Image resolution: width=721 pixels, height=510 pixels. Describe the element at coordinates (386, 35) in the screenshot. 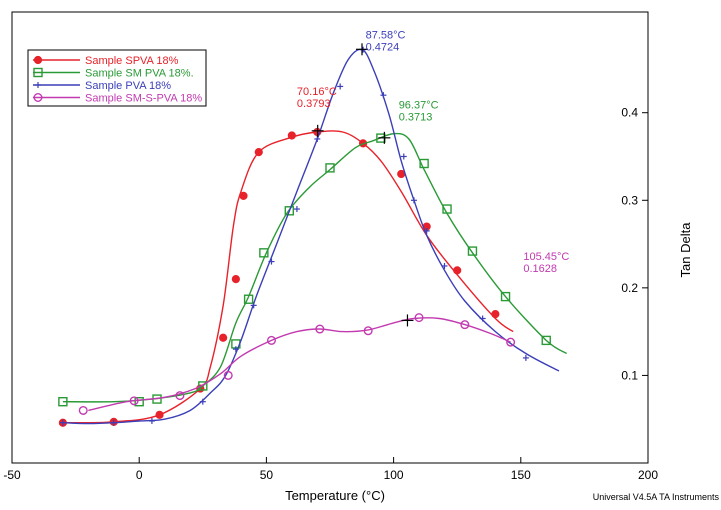

I see `peak-temperature-label: 87.58°C` at that location.